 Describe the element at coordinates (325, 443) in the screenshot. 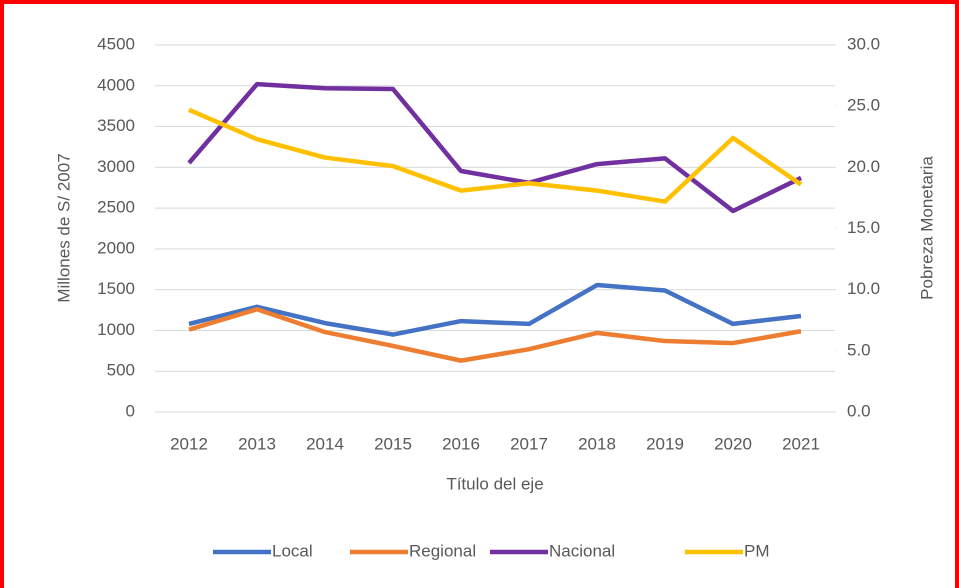

I see `x-tick-label: 2014` at that location.